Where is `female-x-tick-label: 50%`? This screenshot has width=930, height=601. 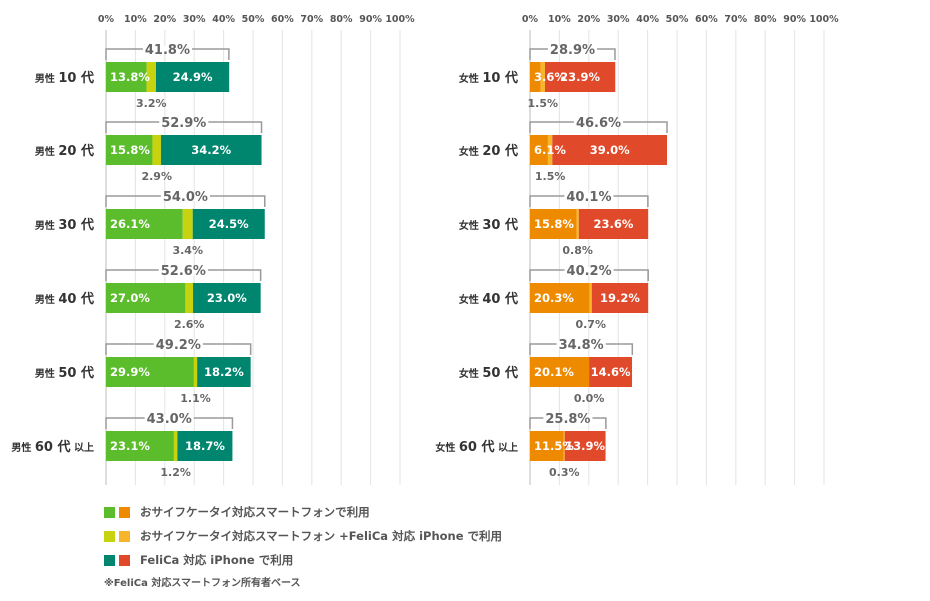 female-x-tick-label: 50% is located at coordinates (677, 19).